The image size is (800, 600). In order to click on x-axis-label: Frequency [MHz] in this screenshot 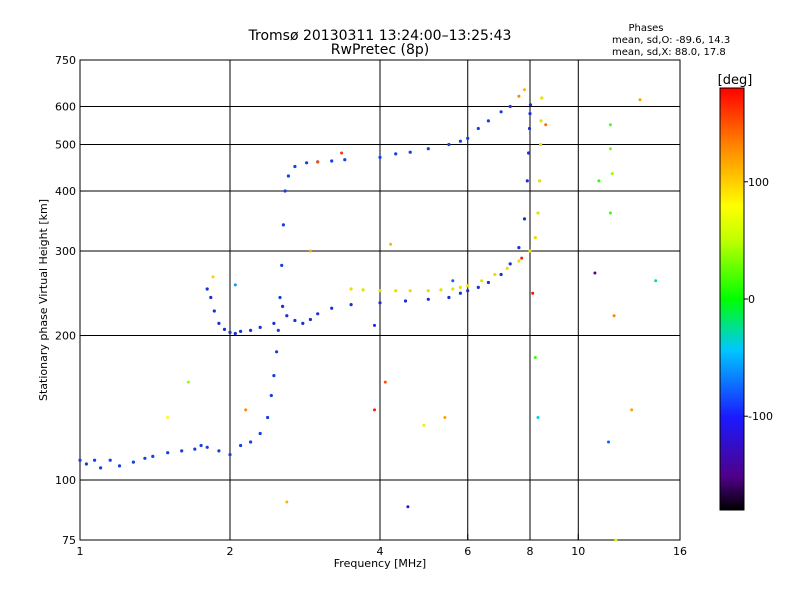, I will do `click(380, 563)`.